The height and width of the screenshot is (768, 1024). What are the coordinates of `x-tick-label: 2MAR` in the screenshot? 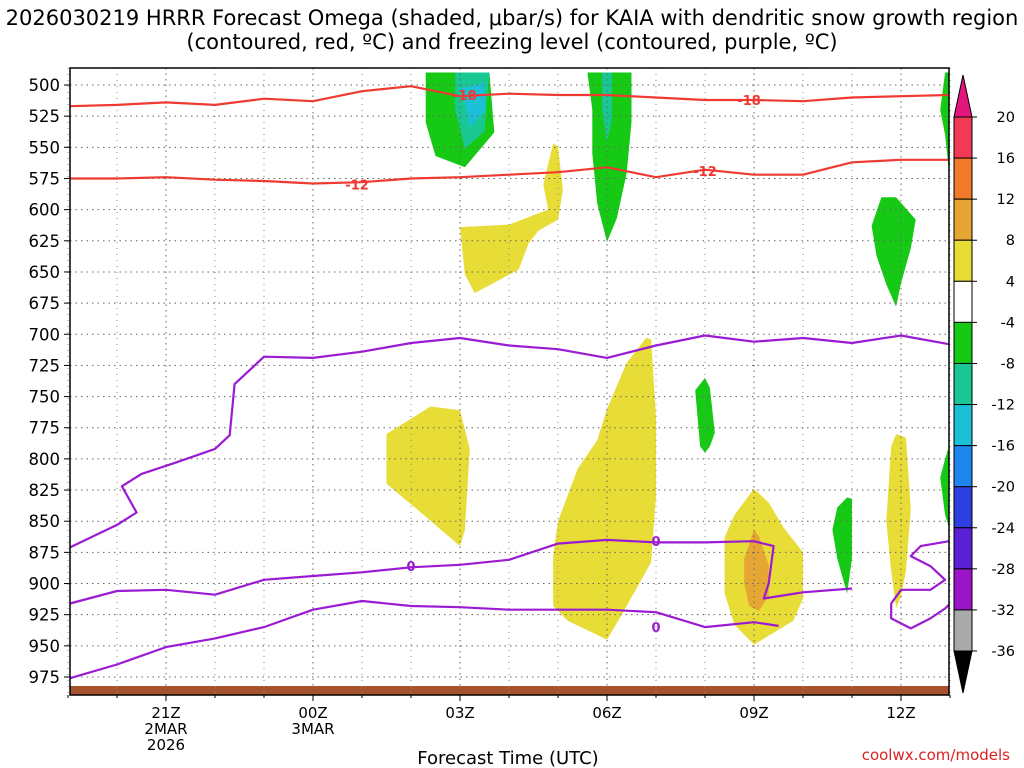 It's located at (165, 729).